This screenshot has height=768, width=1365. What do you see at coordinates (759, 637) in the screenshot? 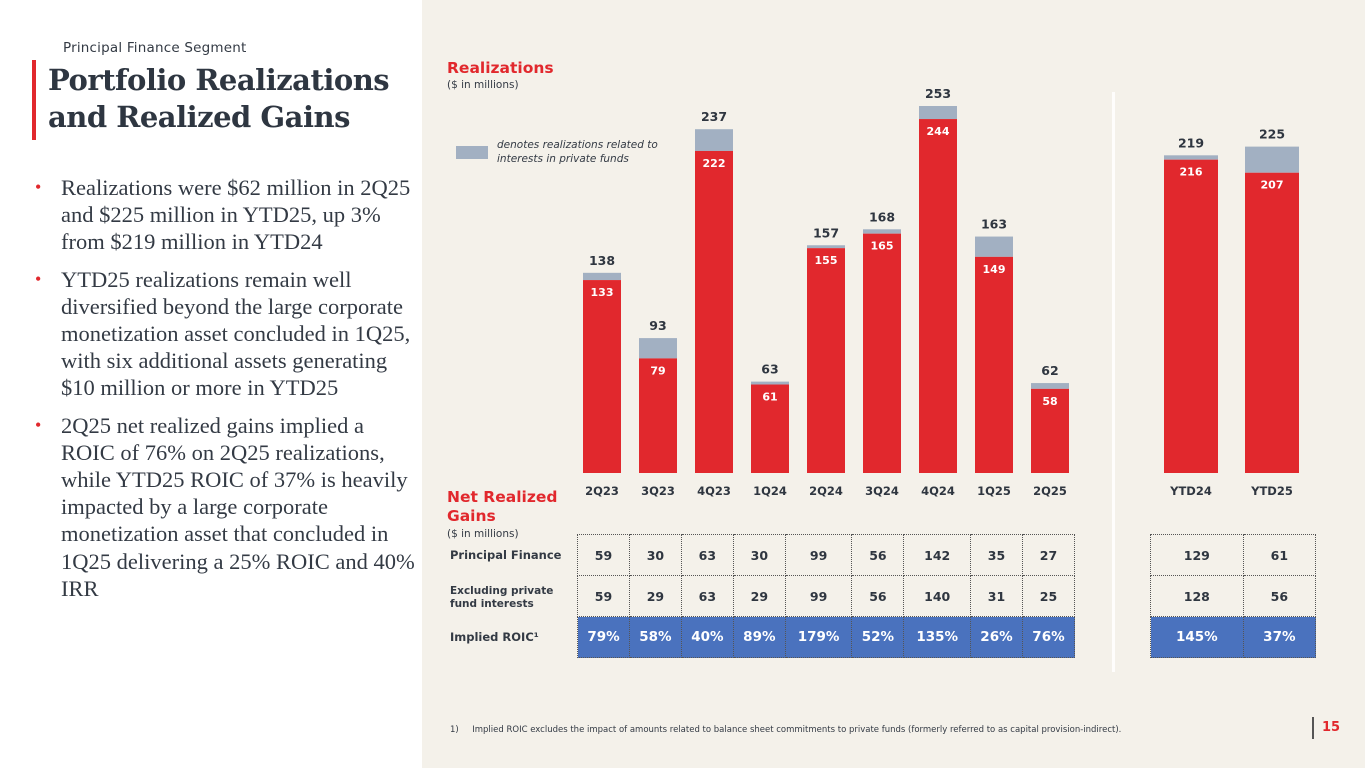
I see `table-cell: 89%` at bounding box center [759, 637].